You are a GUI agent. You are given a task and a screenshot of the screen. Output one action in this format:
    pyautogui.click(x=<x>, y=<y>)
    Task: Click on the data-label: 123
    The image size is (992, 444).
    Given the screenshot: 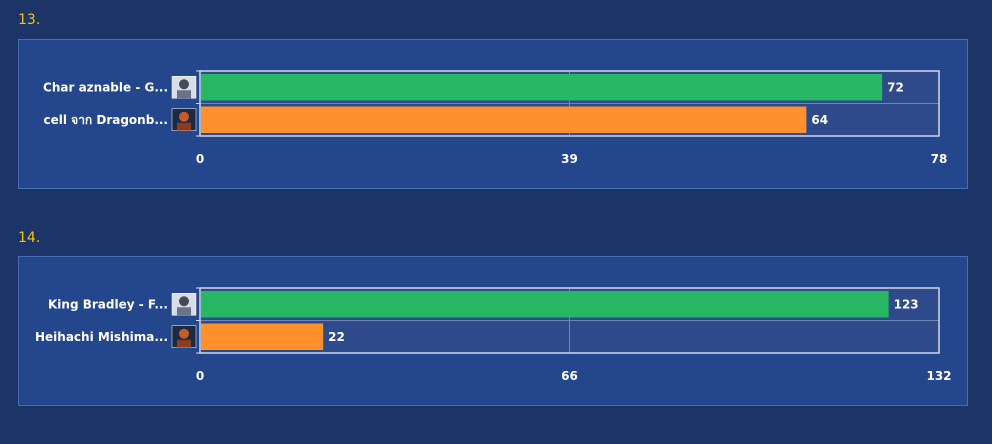 What is the action you would take?
    pyautogui.click(x=906, y=304)
    